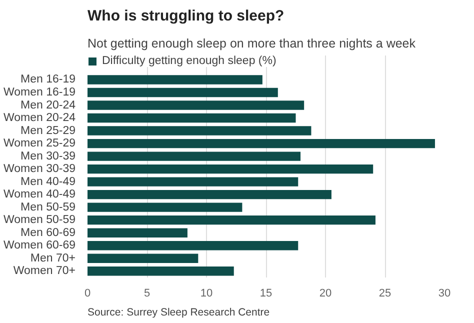 The width and height of the screenshot is (474, 323). Describe the element at coordinates (39, 246) in the screenshot. I see `y-tick-label: Women 60-69` at that location.